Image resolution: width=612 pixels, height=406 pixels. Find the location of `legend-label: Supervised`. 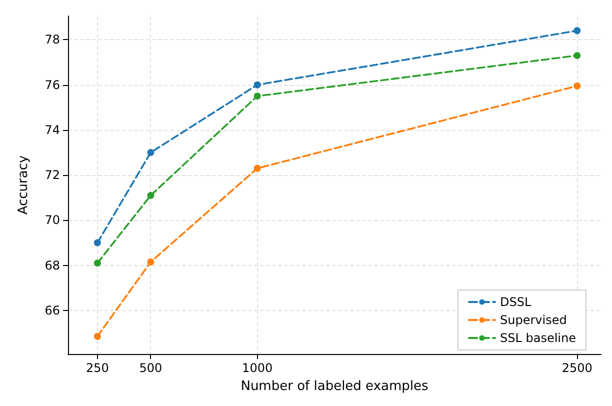

legend-label: Supervised is located at coordinates (533, 320).